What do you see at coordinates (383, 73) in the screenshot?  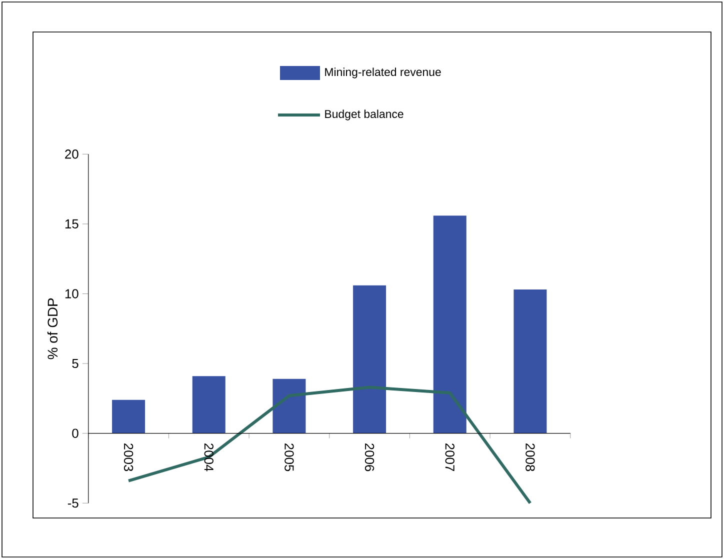 I see `legend-label: Mining-related revenue` at bounding box center [383, 73].